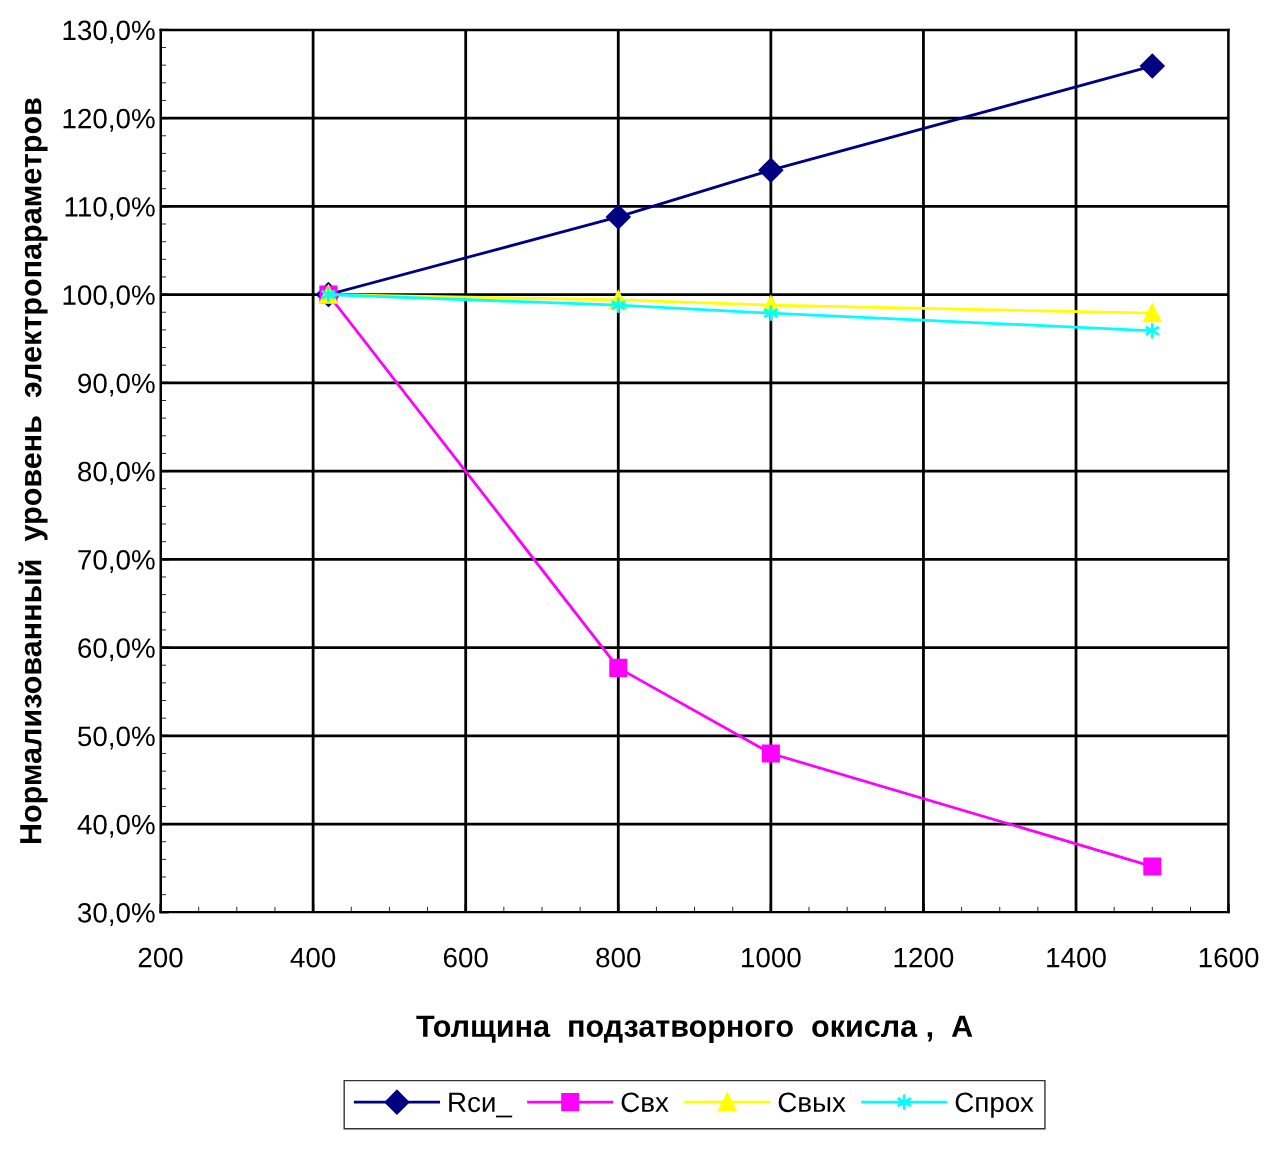 Image resolution: width=1264 pixels, height=1149 pixels. Describe the element at coordinates (116, 826) in the screenshot. I see `y-tick-label: 40,0%` at that location.